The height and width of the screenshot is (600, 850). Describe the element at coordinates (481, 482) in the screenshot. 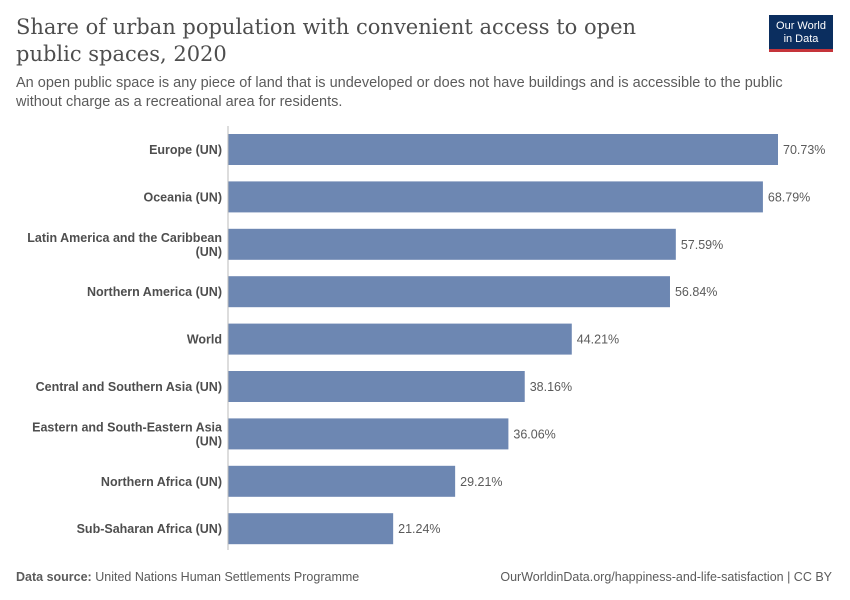

I see `bar-value-label: 29.21%` at that location.